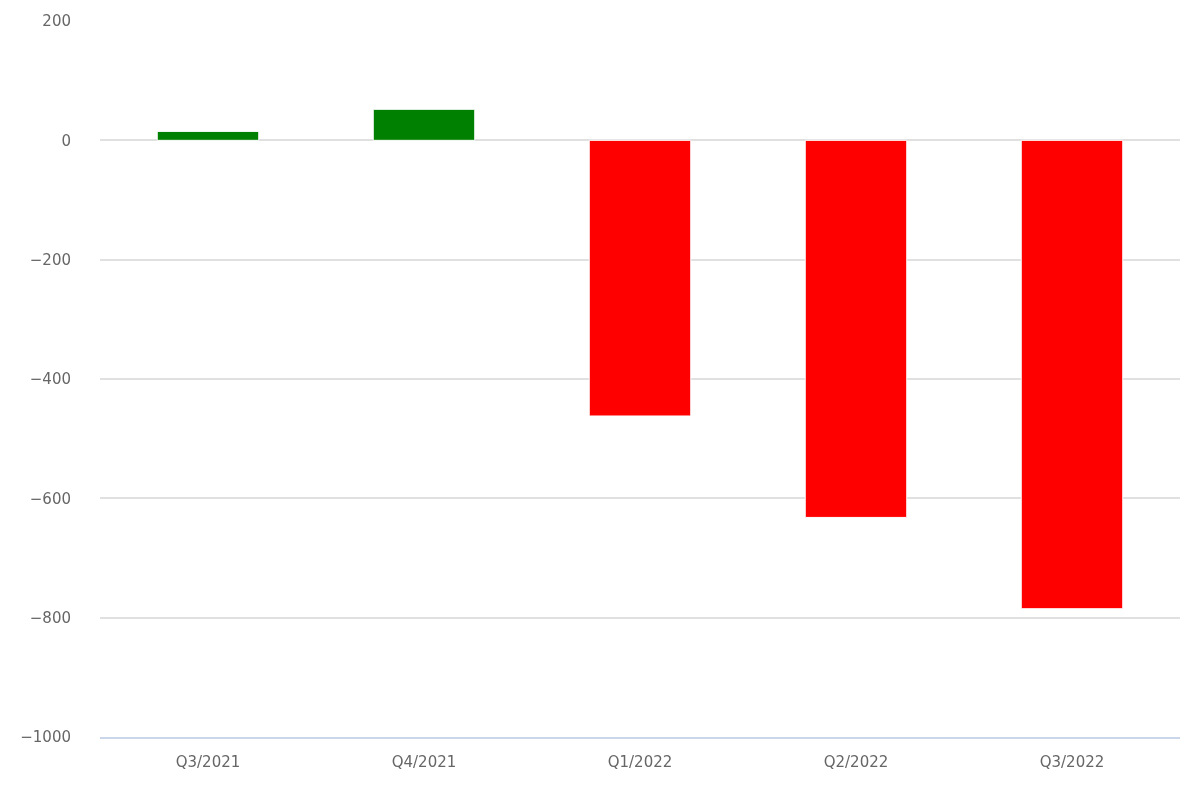 The width and height of the screenshot is (1200, 800). I want to click on y-tick-label: 0, so click(66, 140).